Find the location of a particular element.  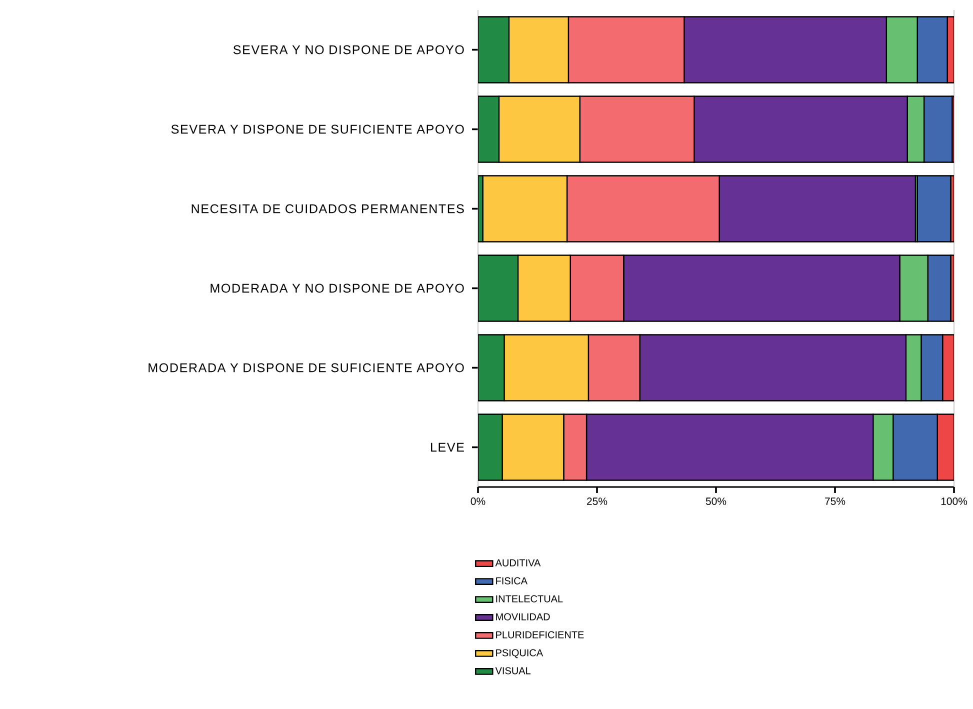

x-tick-label: 0% is located at coordinates (478, 501).